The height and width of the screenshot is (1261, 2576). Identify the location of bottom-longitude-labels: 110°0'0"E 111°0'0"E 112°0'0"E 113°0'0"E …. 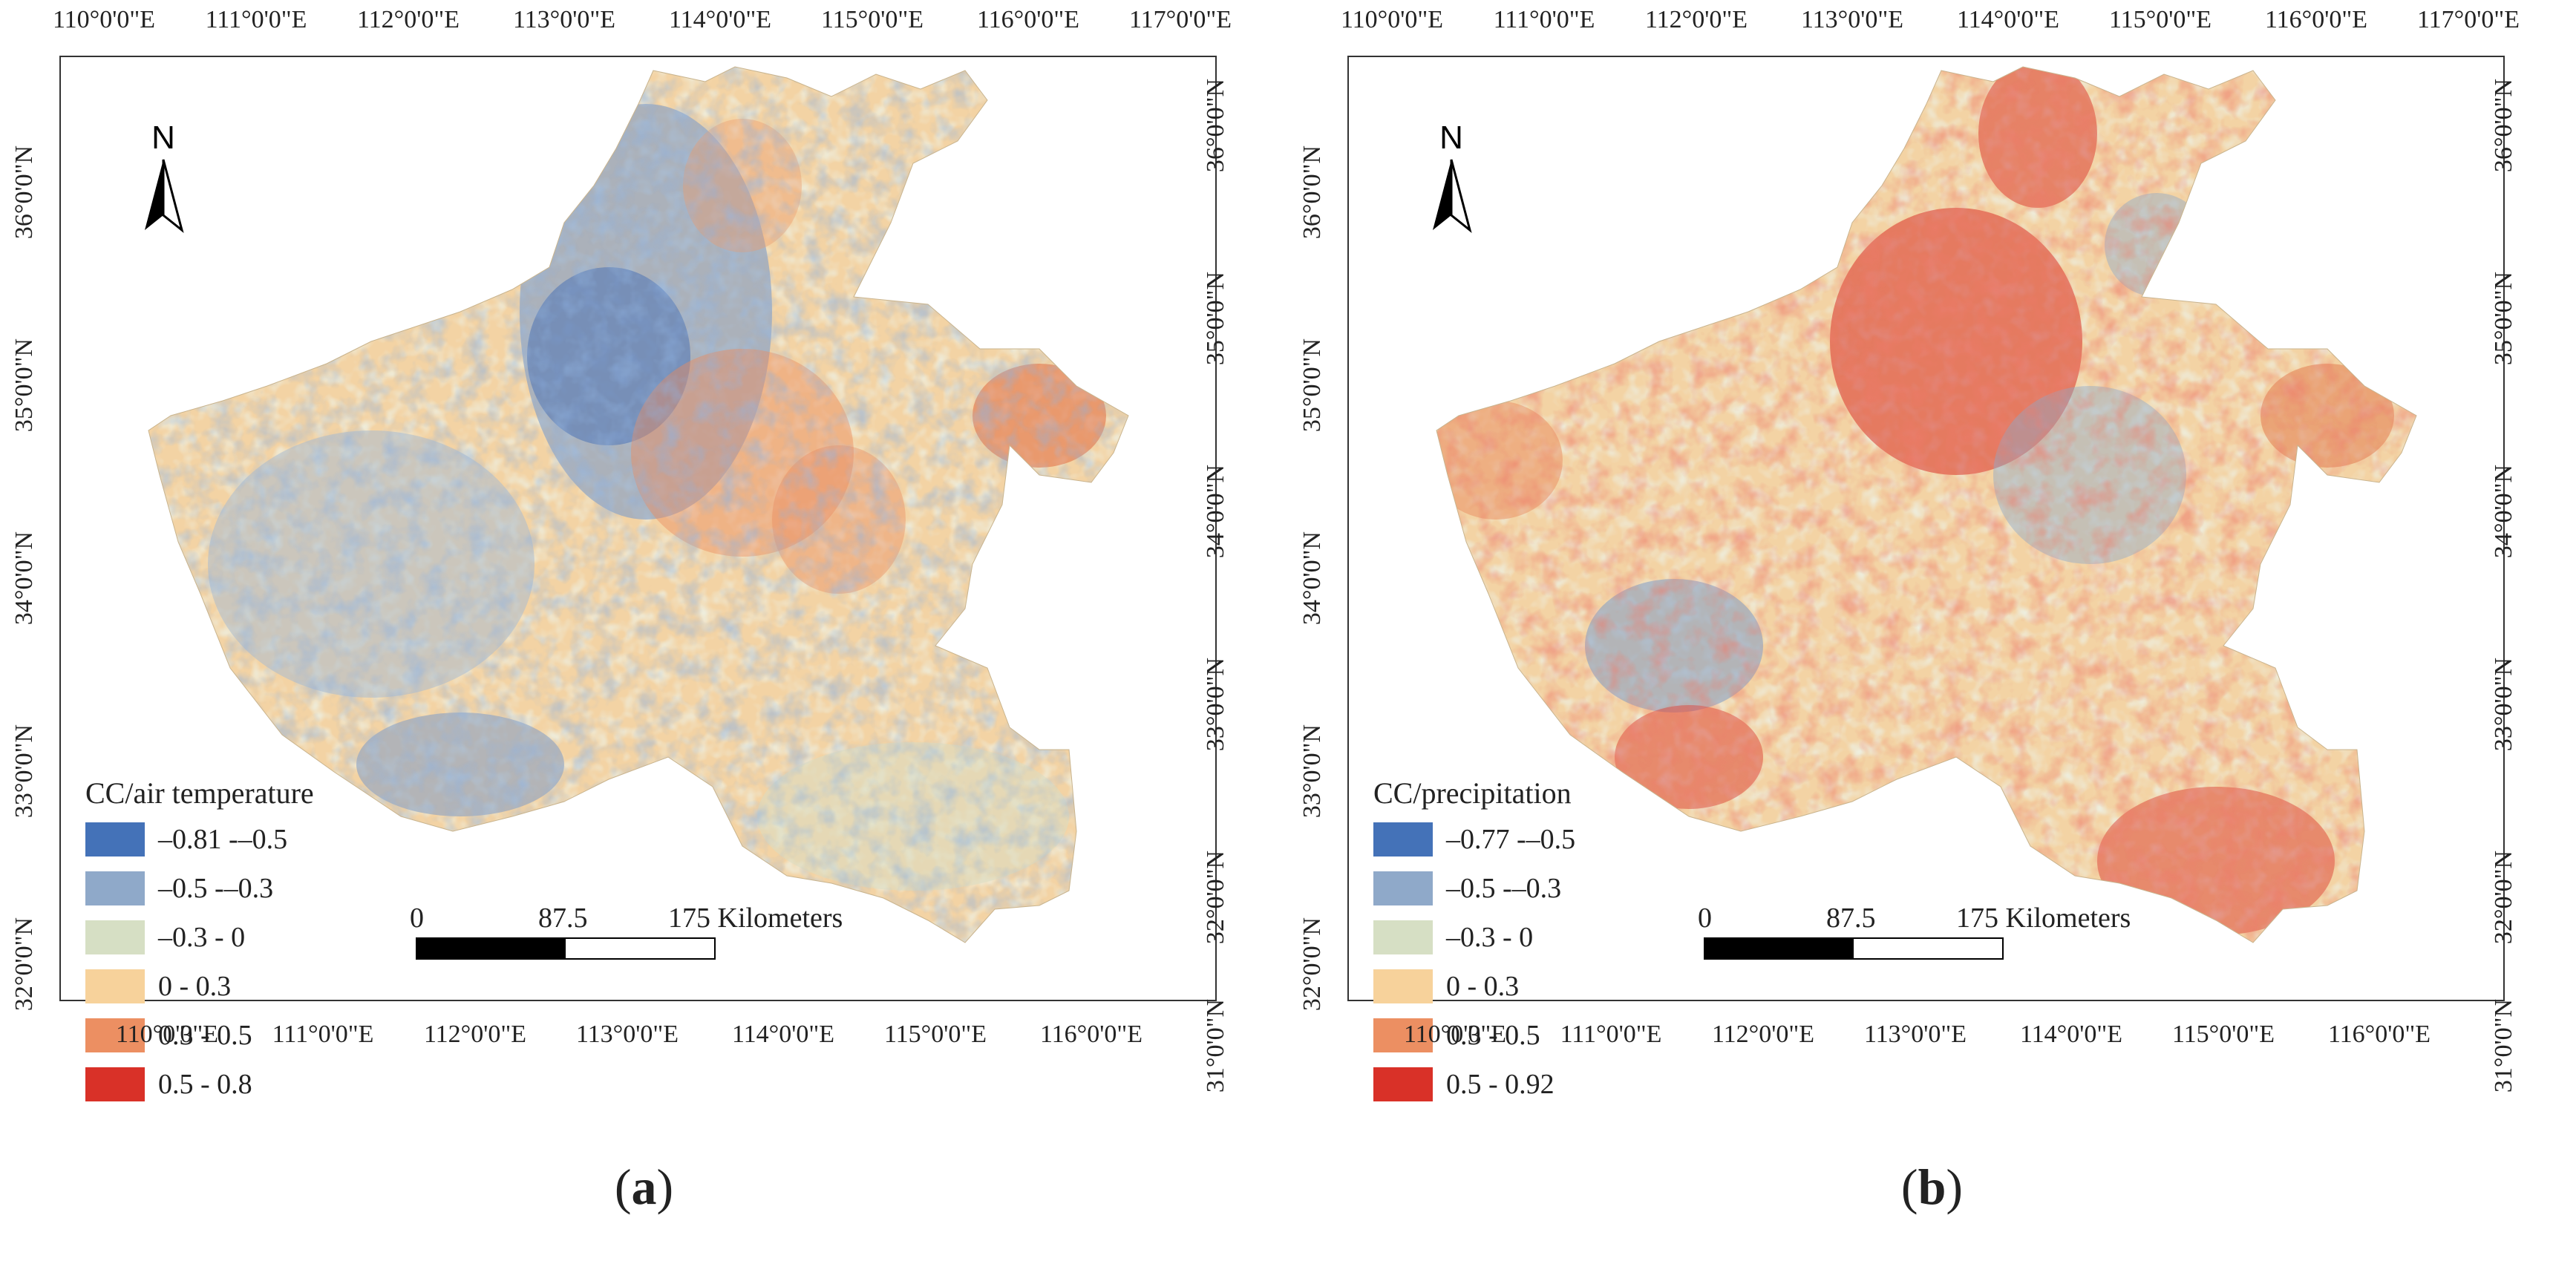
(644, 1043).